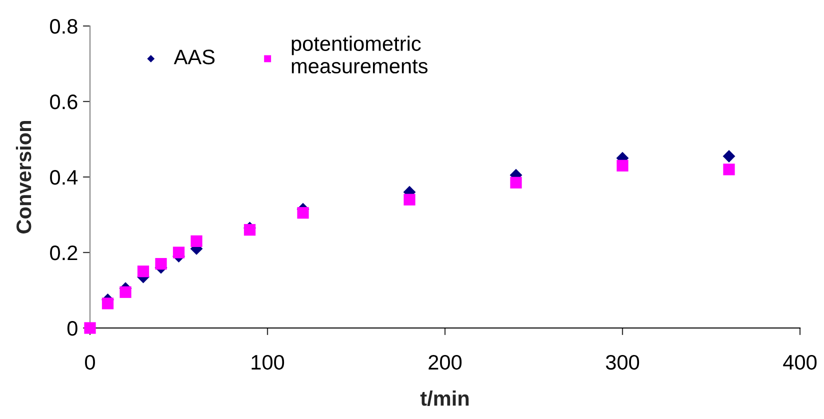  I want to click on x-axis-title: t/min, so click(444, 398).